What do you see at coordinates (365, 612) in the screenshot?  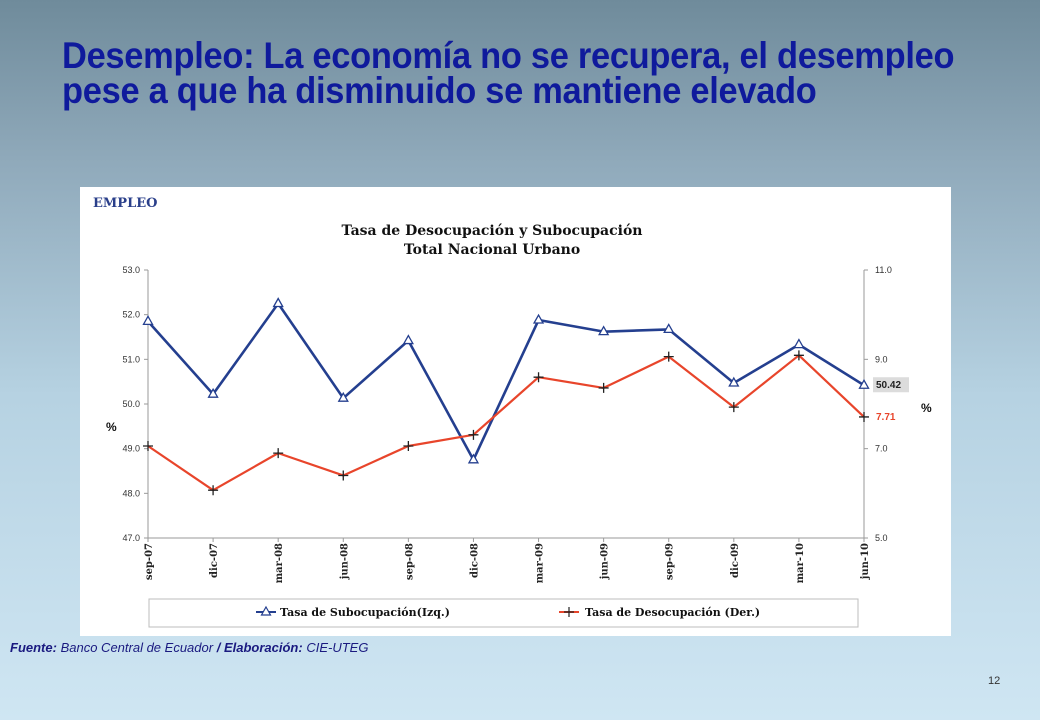 I see `legend-label-subocupacion: Tasa de Subocupación(Izq.)` at bounding box center [365, 612].